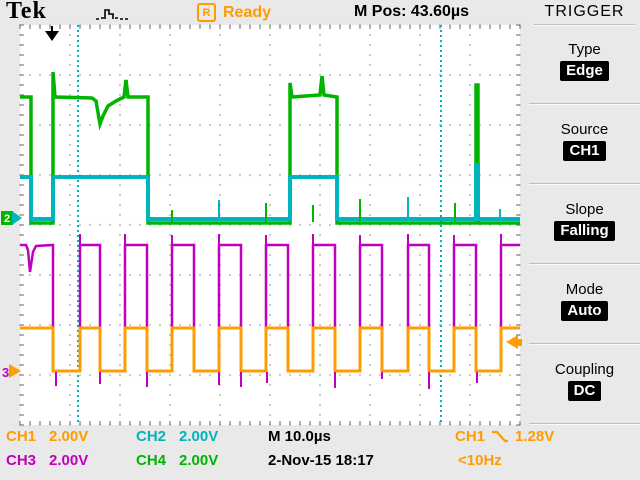 This screenshot has width=640, height=480. Describe the element at coordinates (584, 49) in the screenshot. I see `menu-label-type: Type` at that location.